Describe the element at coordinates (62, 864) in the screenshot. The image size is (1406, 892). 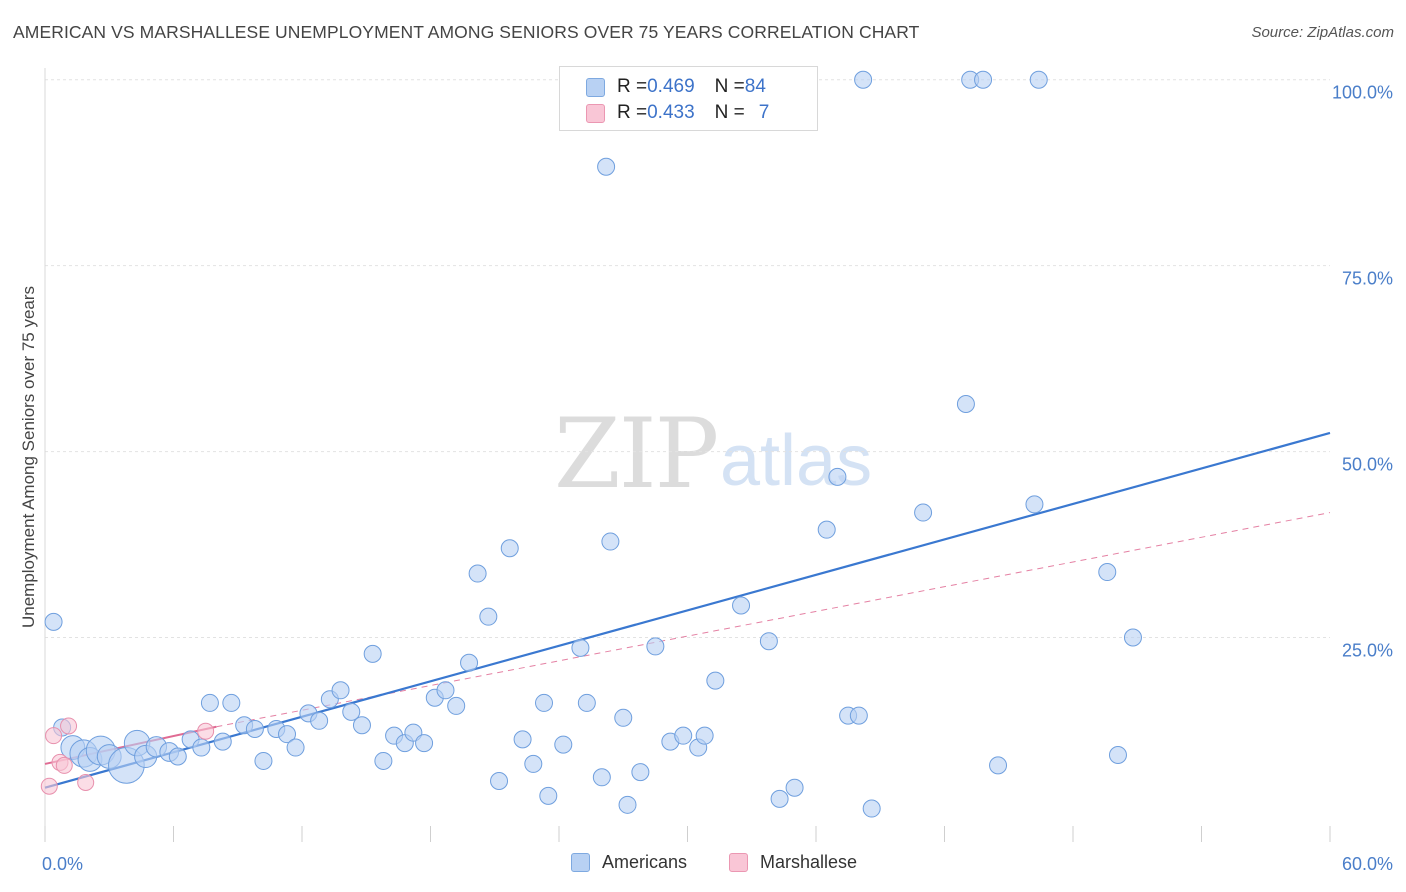
I see `x-tick-label-0: 0.0%` at that location.